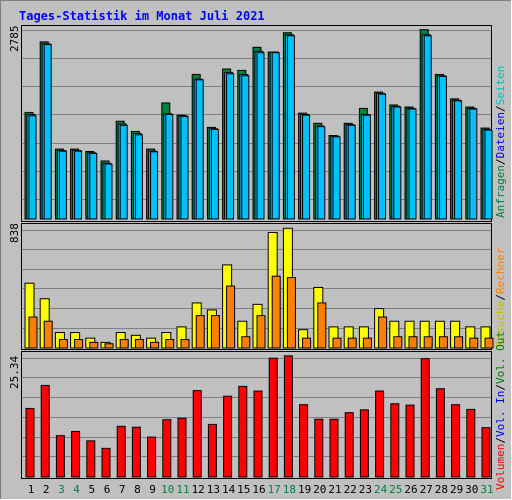  I want to click on volume-max-label: 25.34, so click(14, 372).